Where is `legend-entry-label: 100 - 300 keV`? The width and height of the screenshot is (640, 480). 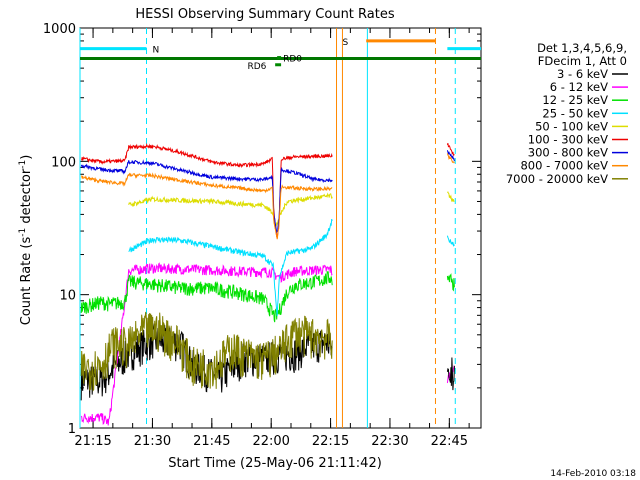 legend-entry-label: 100 - 300 keV is located at coordinates (568, 140).